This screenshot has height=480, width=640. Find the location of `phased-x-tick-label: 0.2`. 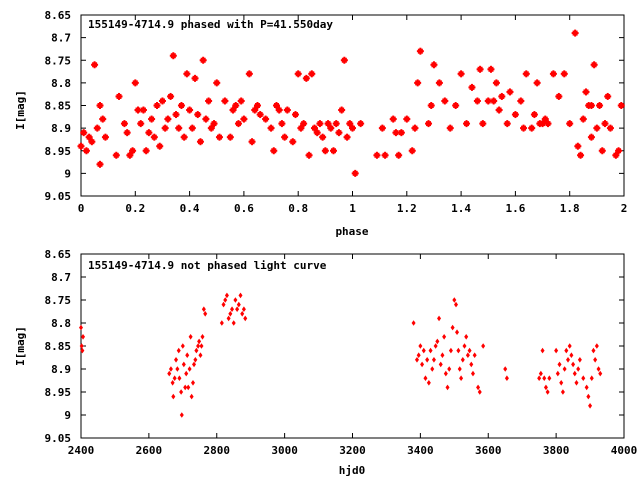

phased-x-tick-label: 0.2 is located at coordinates (135, 208).